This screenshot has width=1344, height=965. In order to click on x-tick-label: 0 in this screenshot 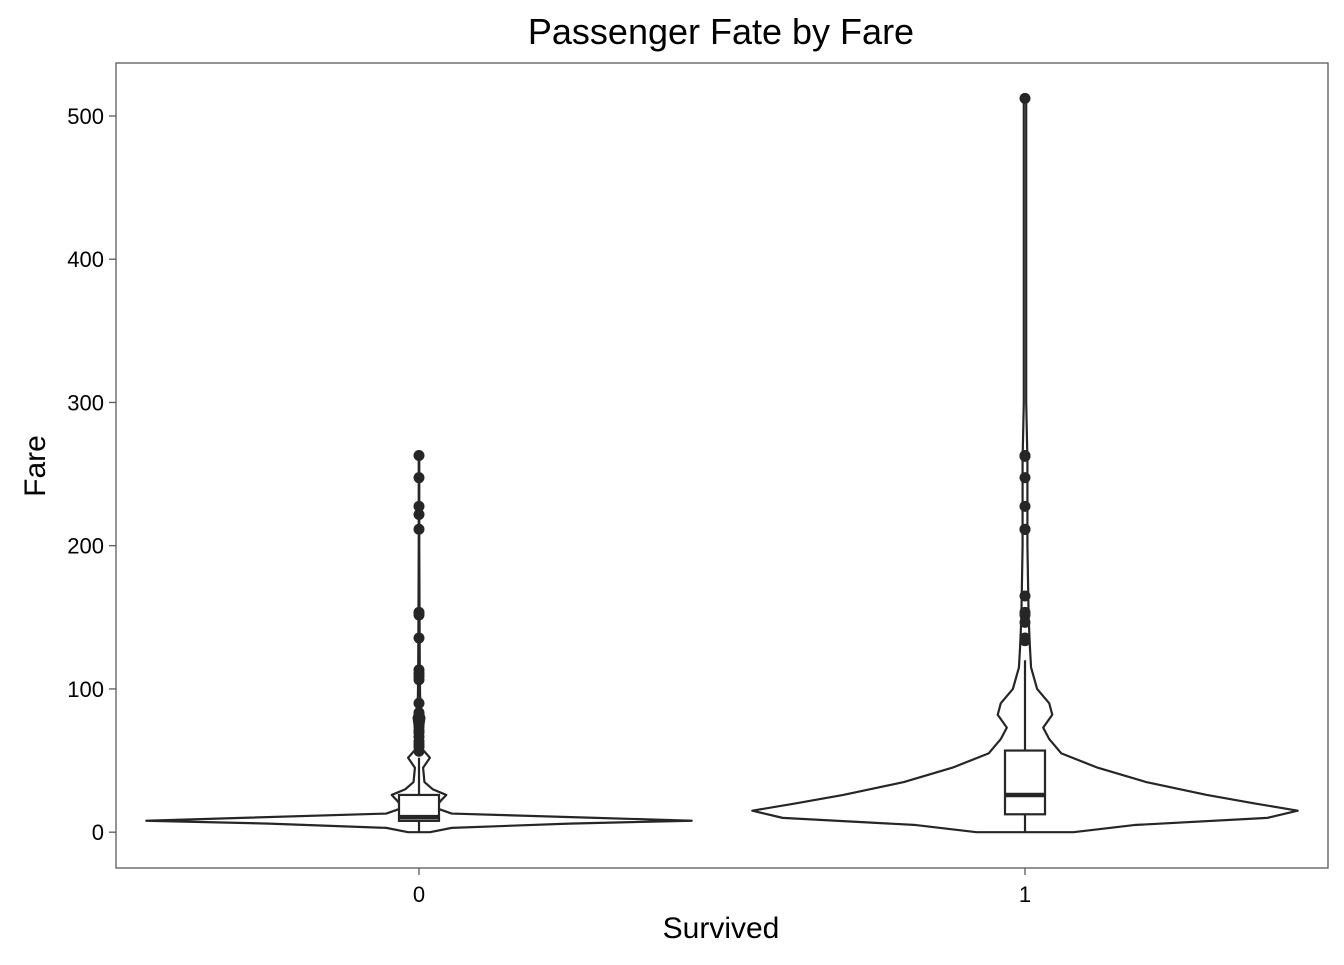, I will do `click(419, 894)`.